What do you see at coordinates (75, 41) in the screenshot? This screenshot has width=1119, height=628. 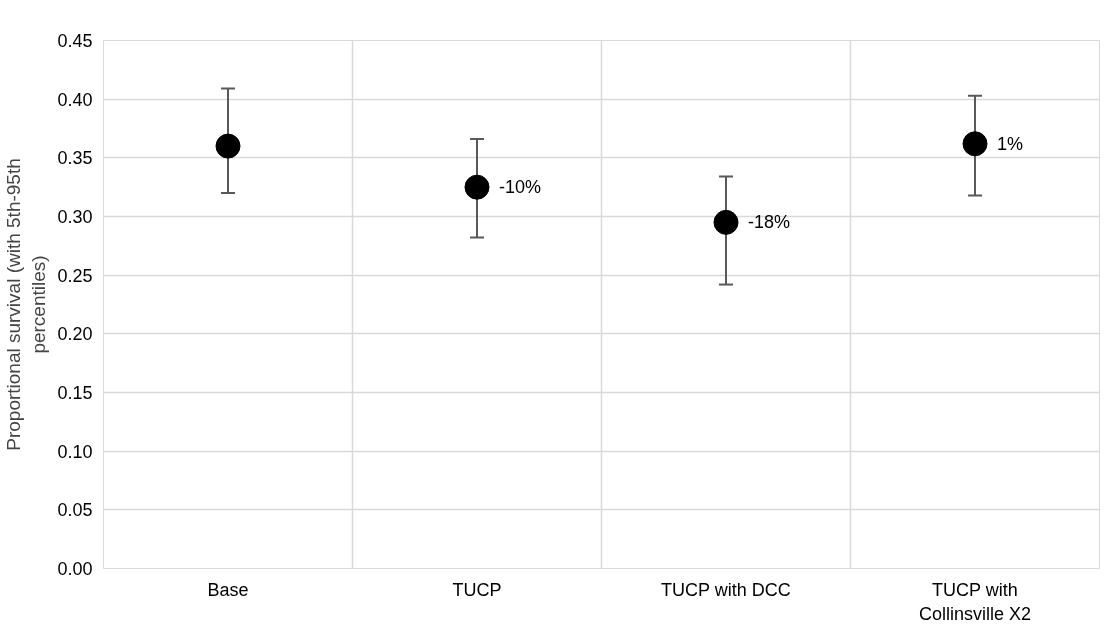 I see `y-tick-label: 0.45` at bounding box center [75, 41].